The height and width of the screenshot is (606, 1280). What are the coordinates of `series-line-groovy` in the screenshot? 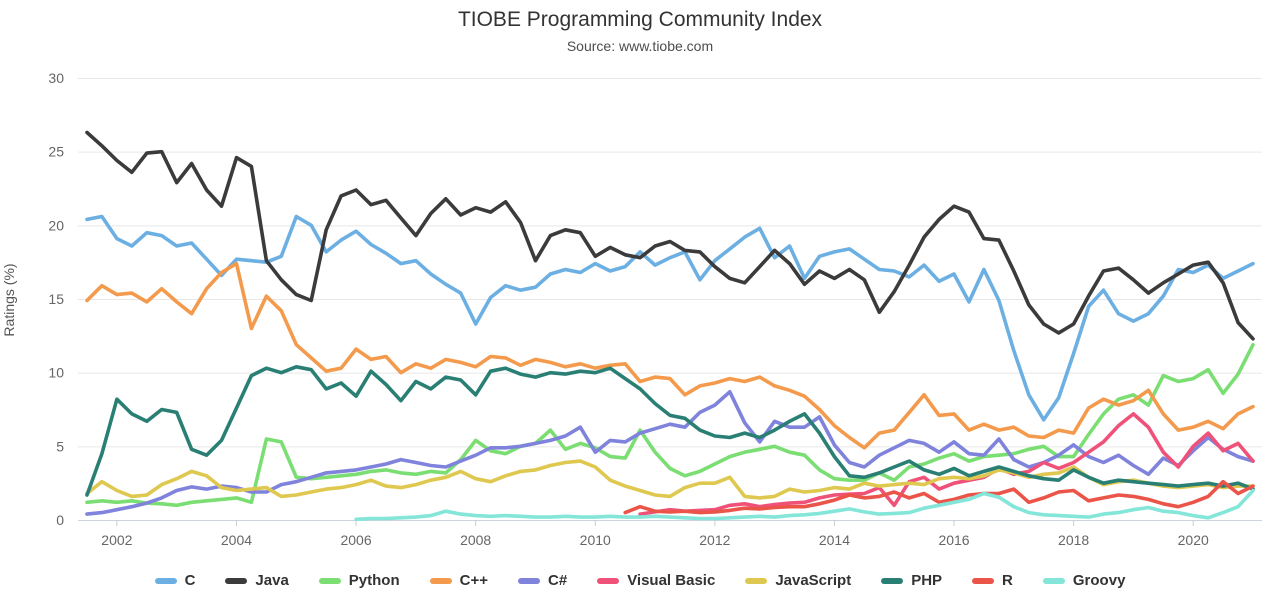 It's located at (804, 505).